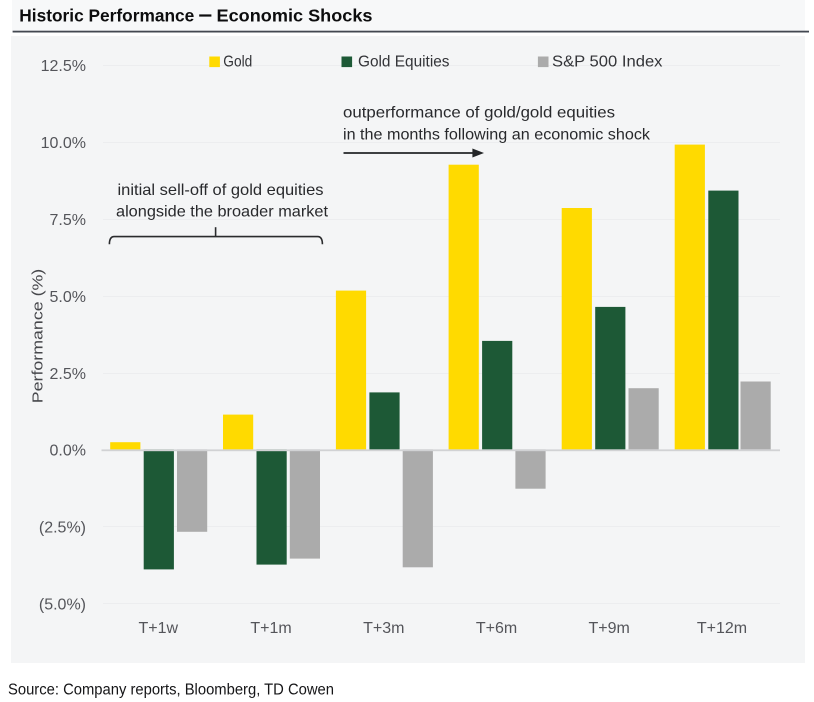 The height and width of the screenshot is (702, 814). What do you see at coordinates (62, 605) in the screenshot?
I see `svg-text: (5.0%)` at bounding box center [62, 605].